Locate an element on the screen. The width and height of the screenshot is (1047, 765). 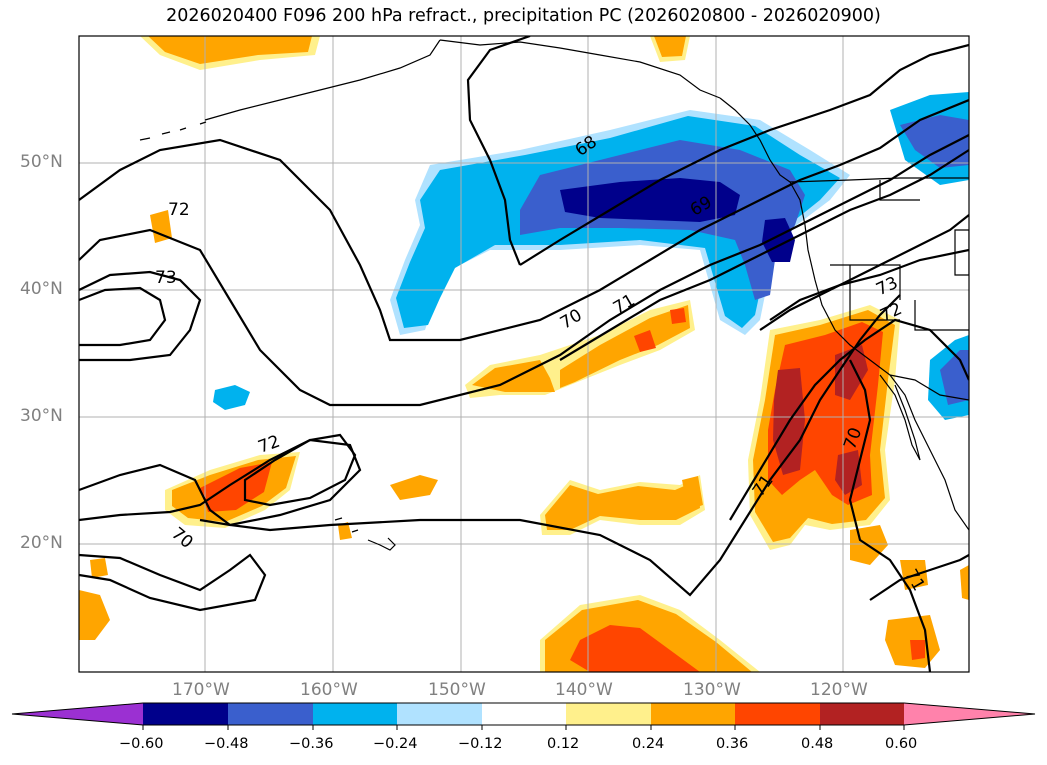
shade-pos-orange-e is located at coordinates (964, 582).